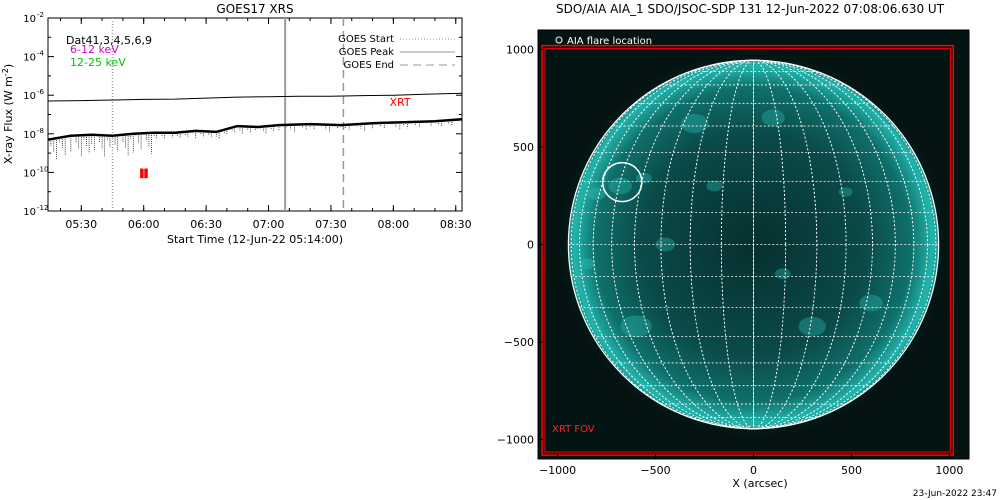 Image resolution: width=1000 pixels, height=500 pixels. What do you see at coordinates (573, 429) in the screenshot?
I see `xrt-fov-label: XRT FOV` at bounding box center [573, 429].